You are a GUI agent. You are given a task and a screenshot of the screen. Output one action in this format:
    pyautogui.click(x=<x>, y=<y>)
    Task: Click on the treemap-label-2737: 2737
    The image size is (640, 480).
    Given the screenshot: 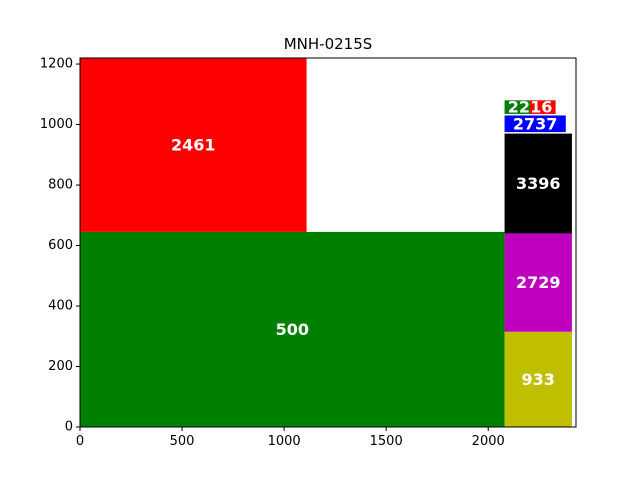 What is the action you would take?
    pyautogui.click(x=535, y=123)
    